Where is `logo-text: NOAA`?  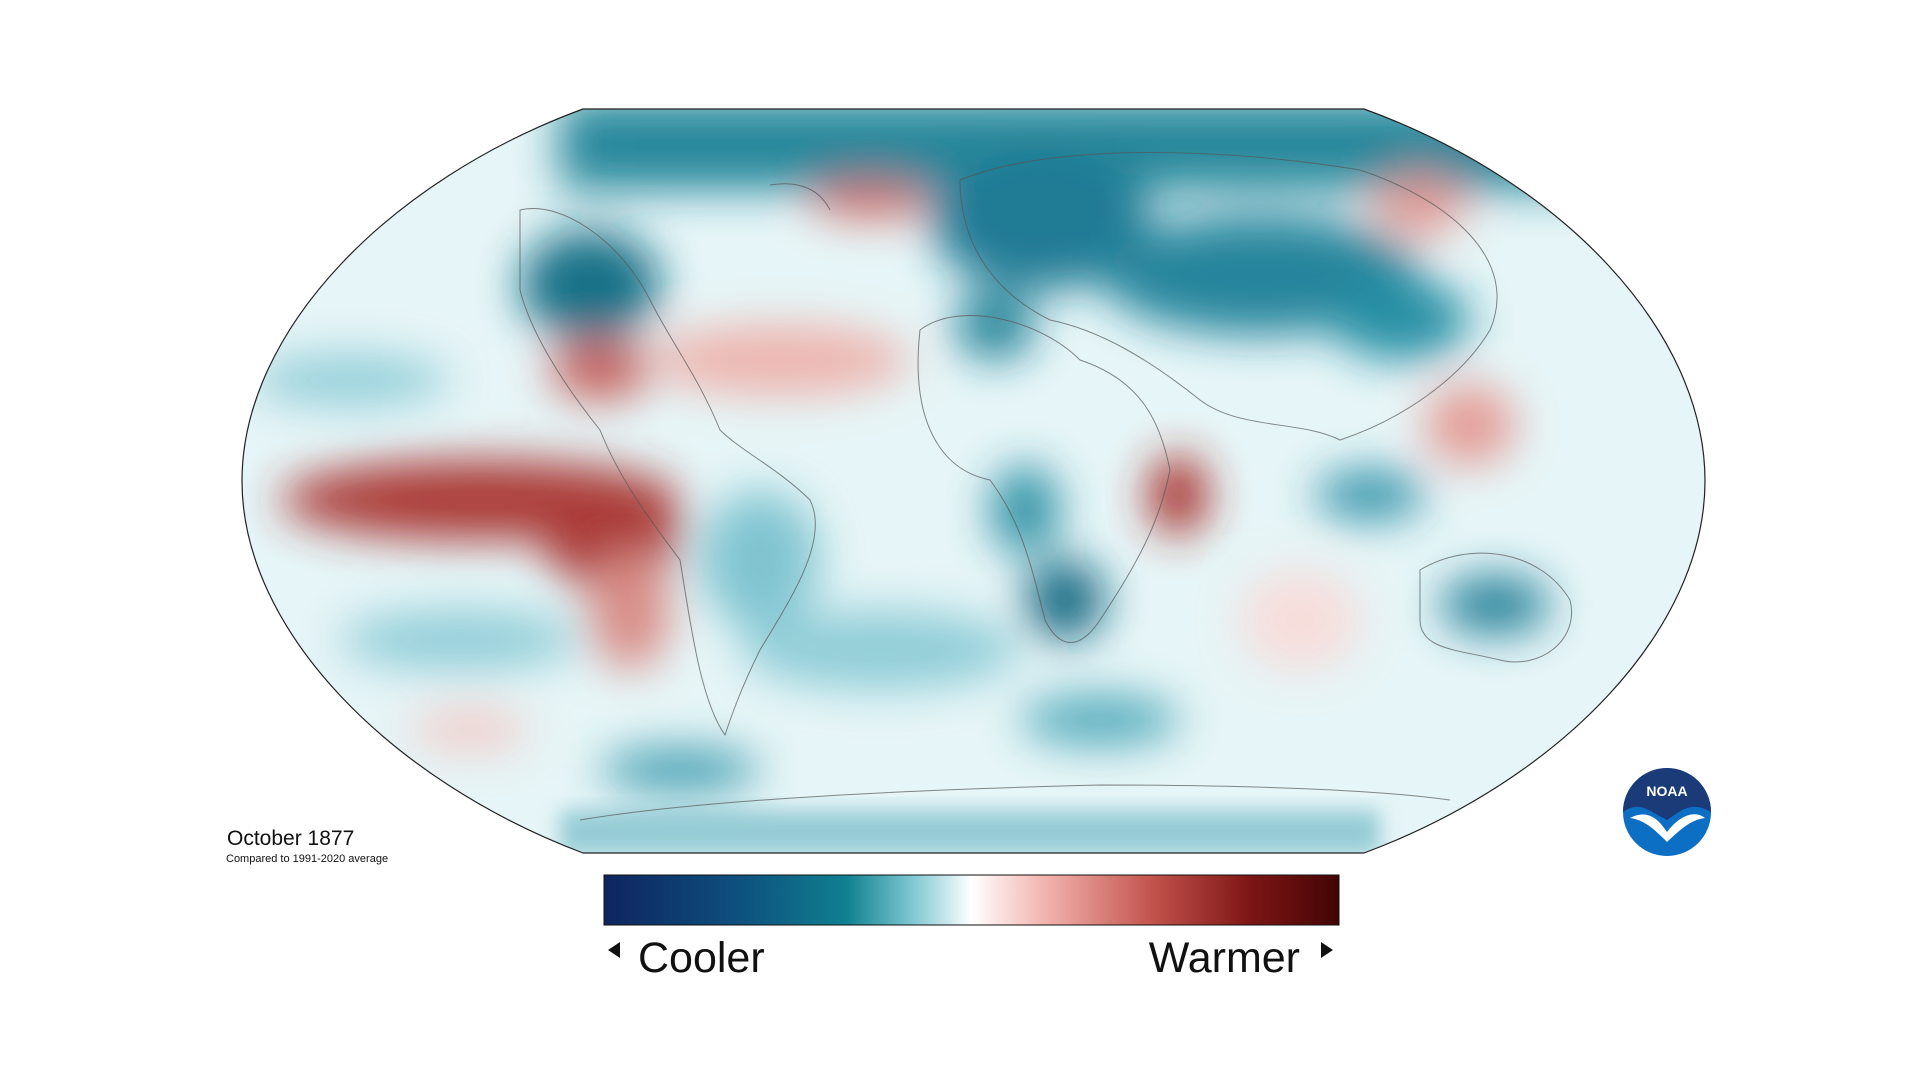
logo-text: NOAA is located at coordinates (1666, 791).